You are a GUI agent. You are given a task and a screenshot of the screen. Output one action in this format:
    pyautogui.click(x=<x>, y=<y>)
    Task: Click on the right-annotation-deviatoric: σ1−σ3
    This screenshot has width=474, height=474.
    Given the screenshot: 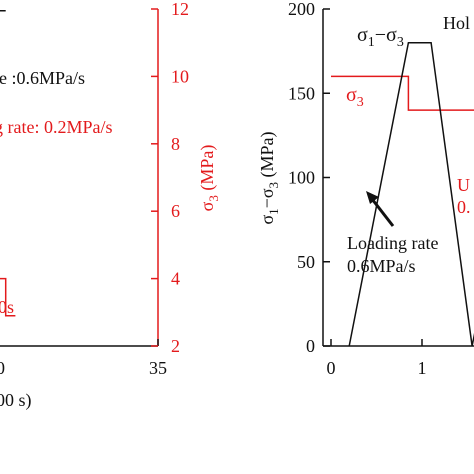 What is the action you would take?
    pyautogui.click(x=380, y=37)
    